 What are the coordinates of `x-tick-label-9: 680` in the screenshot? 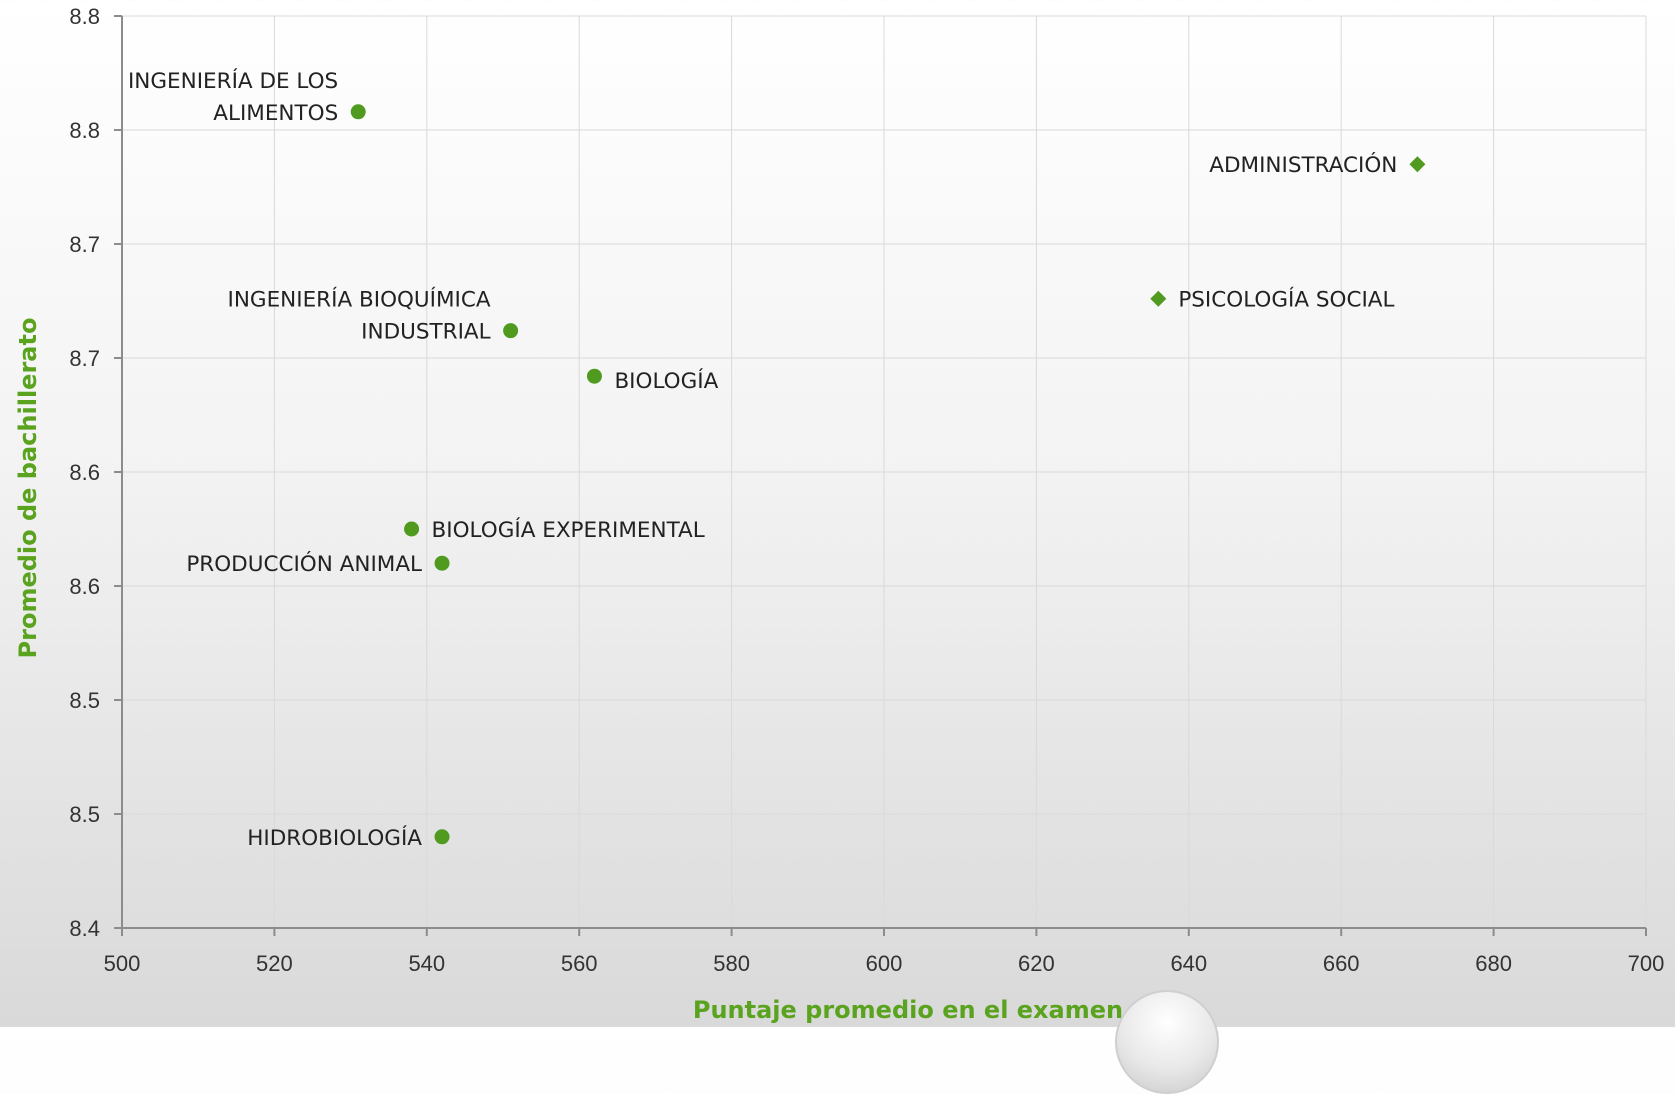 It's located at (1493, 963).